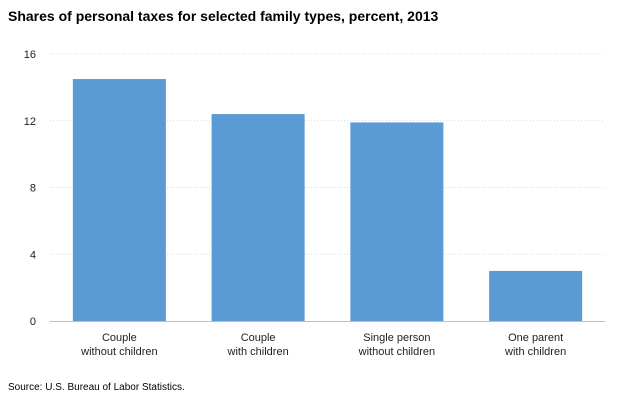 The width and height of the screenshot is (620, 400). What do you see at coordinates (118, 345) in the screenshot?
I see `x-tick-label: Couple without children` at bounding box center [118, 345].